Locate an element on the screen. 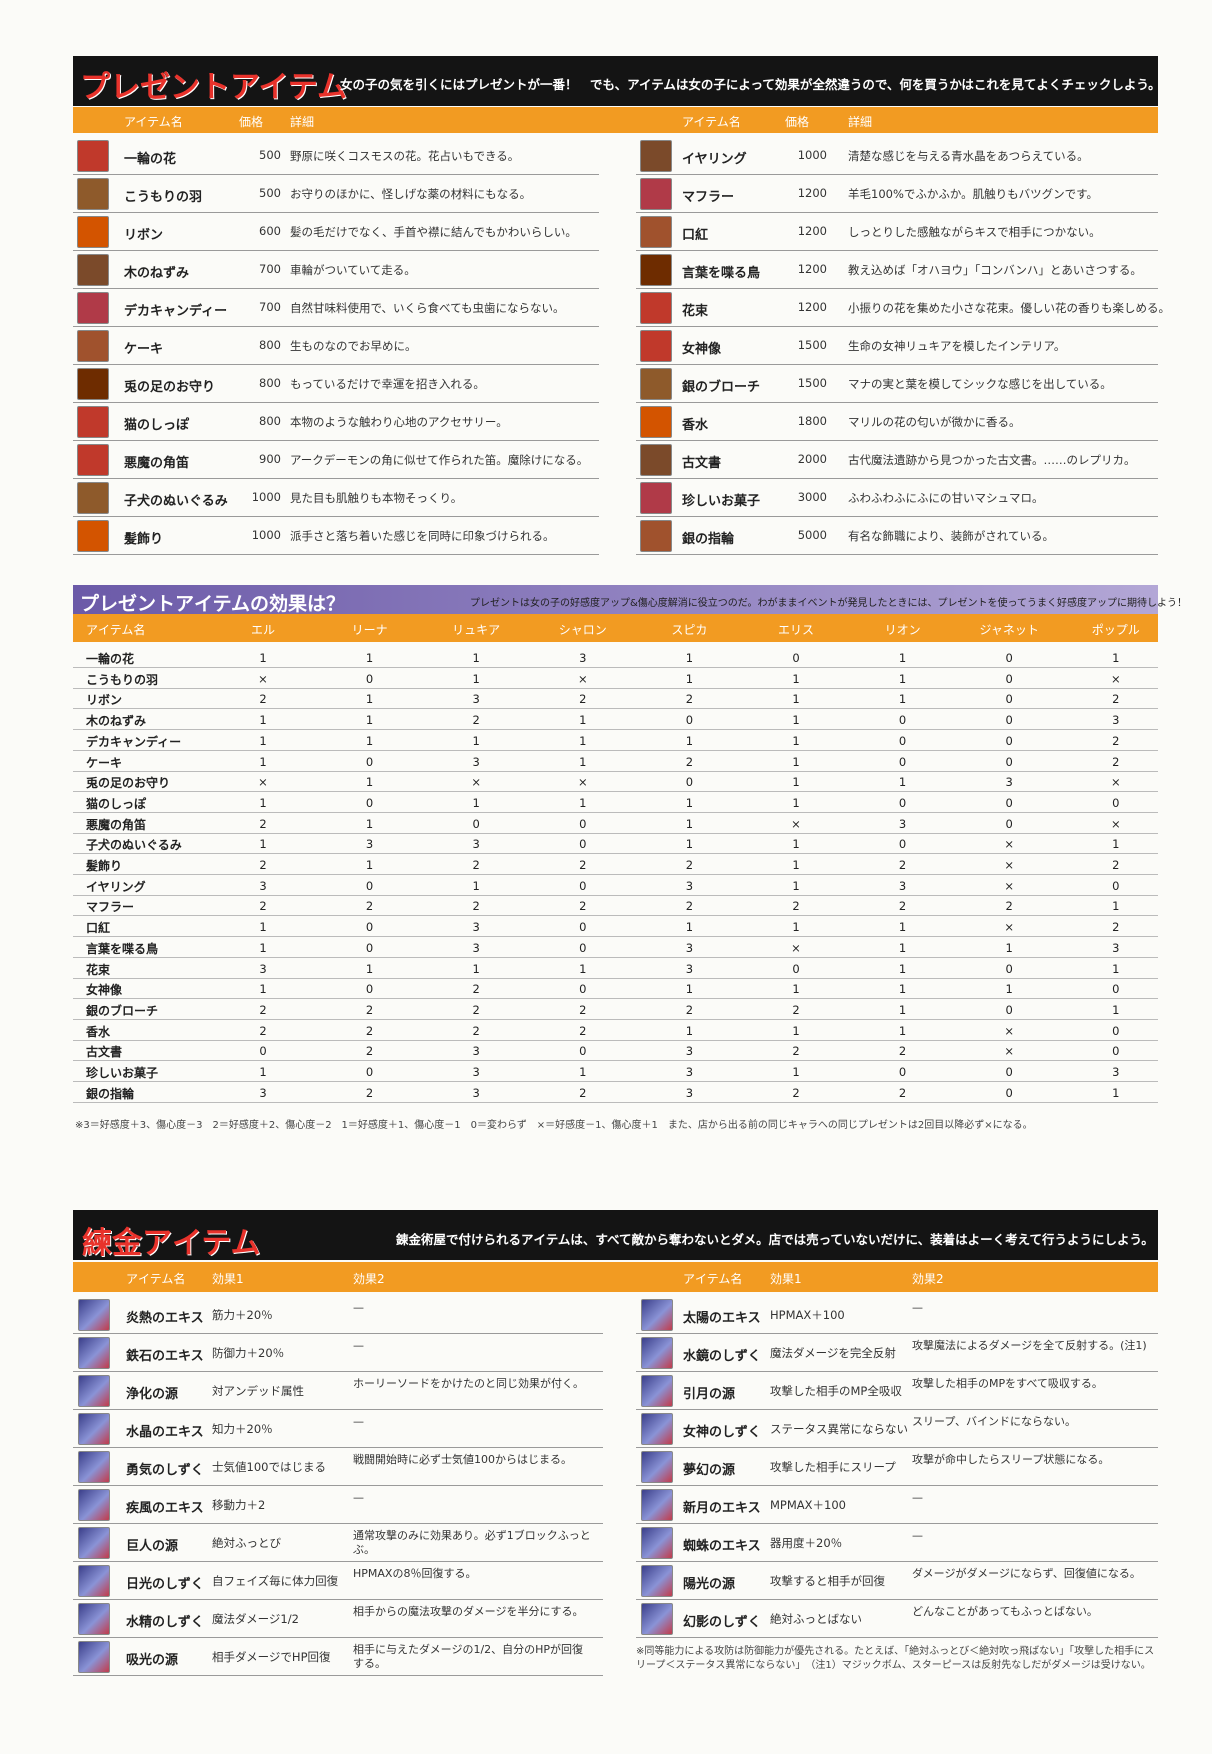  row-name: 口紅 is located at coordinates (98, 928).